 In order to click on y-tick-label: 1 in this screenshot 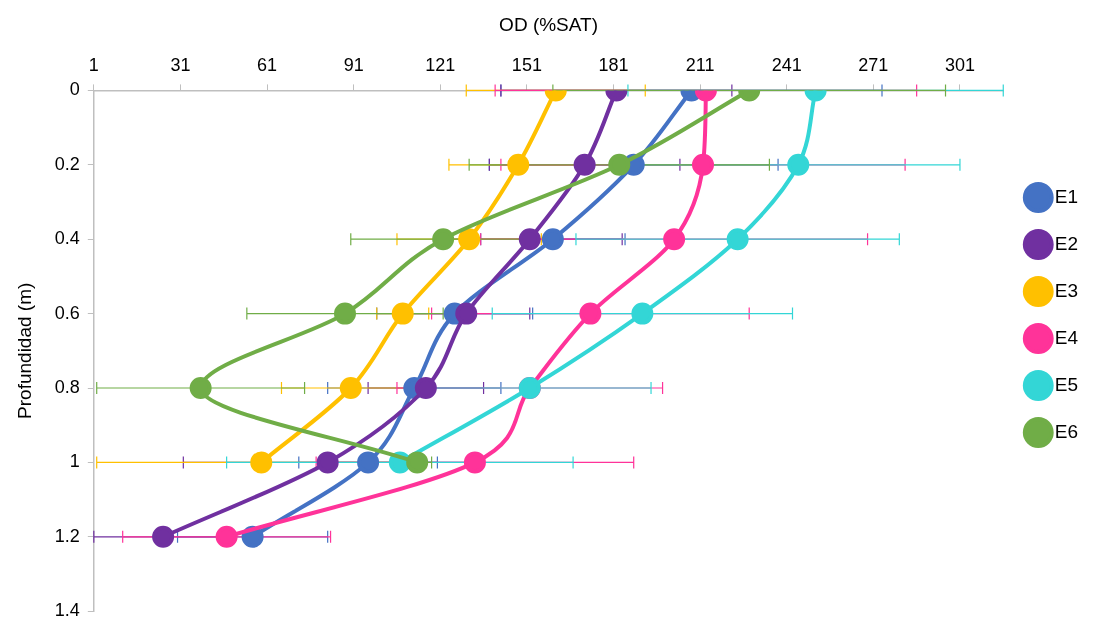, I will do `click(74, 461)`.